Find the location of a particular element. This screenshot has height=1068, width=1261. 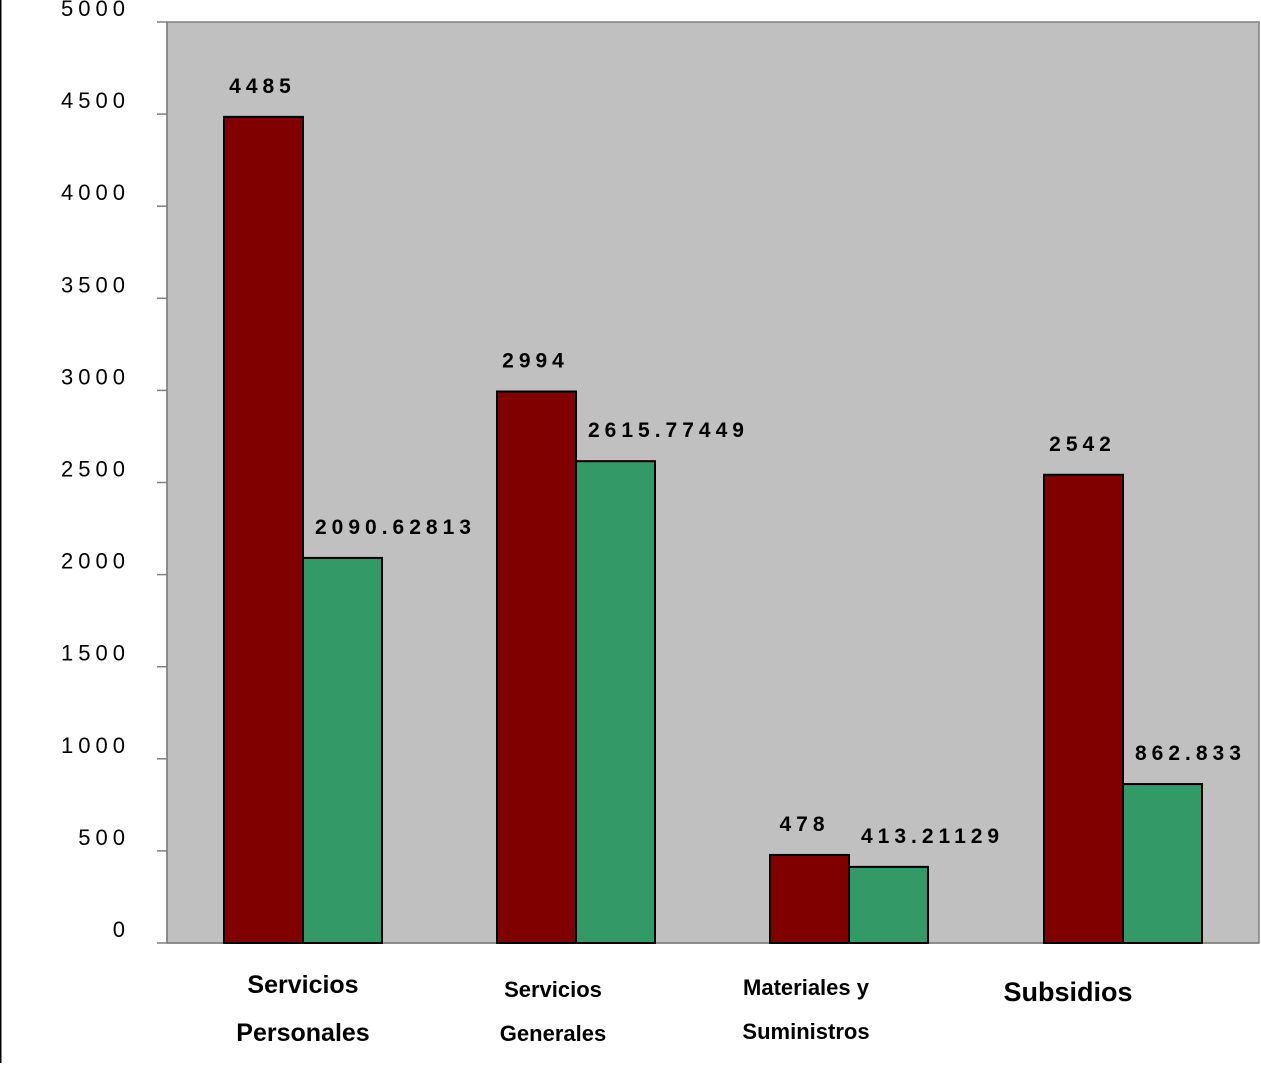

x-category-label: Generales is located at coordinates (553, 1033).